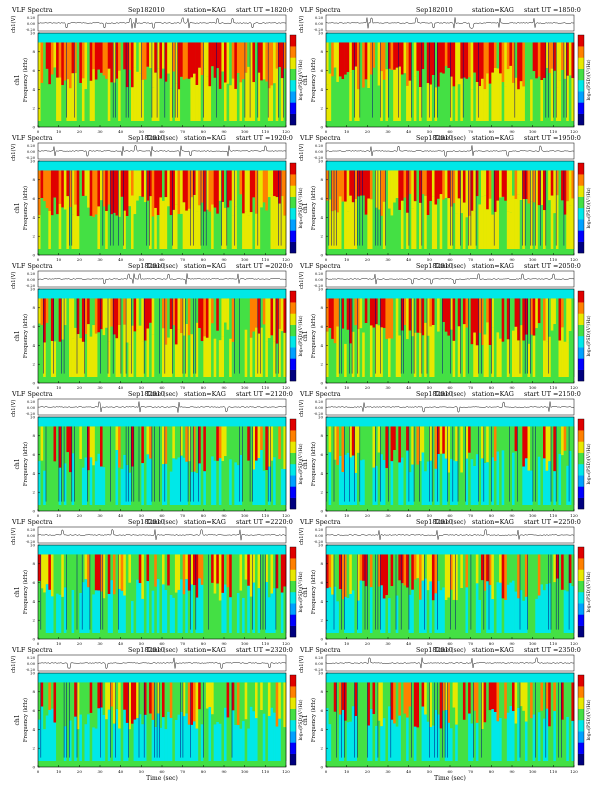  I want to click on y-tick-label: 0, so click(321, 126).